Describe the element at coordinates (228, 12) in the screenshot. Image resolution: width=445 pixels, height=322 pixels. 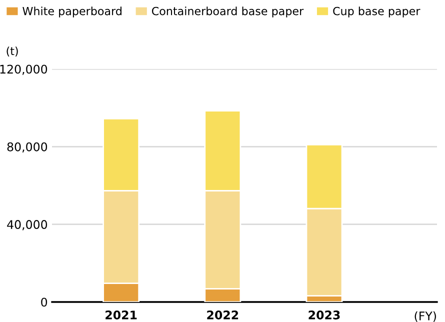
I see `legend-label: Containerboard base paper` at that location.